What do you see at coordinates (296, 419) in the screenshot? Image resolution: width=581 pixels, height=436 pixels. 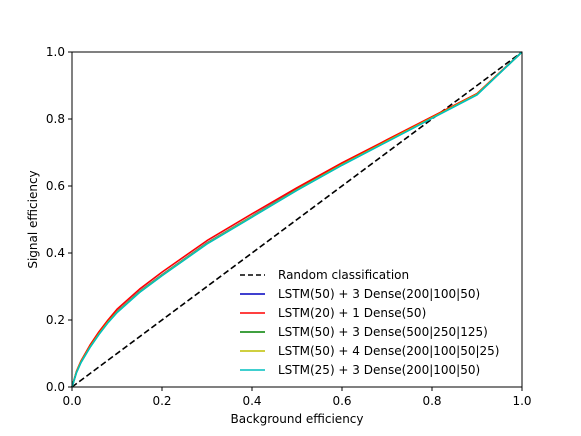 I see `x-axis-label: Background efficiency` at bounding box center [296, 419].